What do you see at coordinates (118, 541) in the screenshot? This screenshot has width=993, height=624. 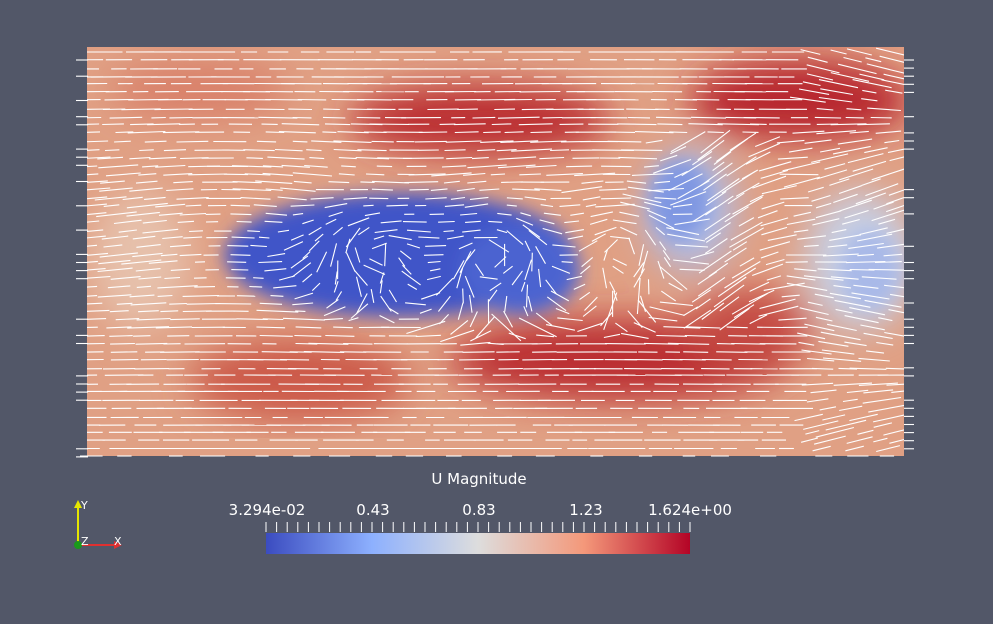 I see `x-axis-label: X` at bounding box center [118, 541].